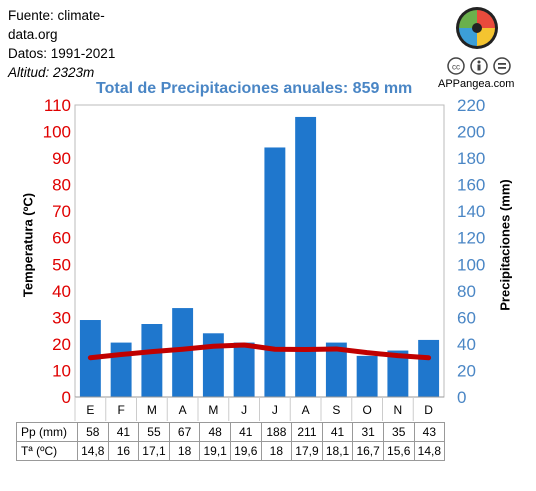 The width and height of the screenshot is (536, 491). What do you see at coordinates (505, 245) in the screenshot?
I see `right-axis-label: Precipitaciones (mm)` at bounding box center [505, 245].